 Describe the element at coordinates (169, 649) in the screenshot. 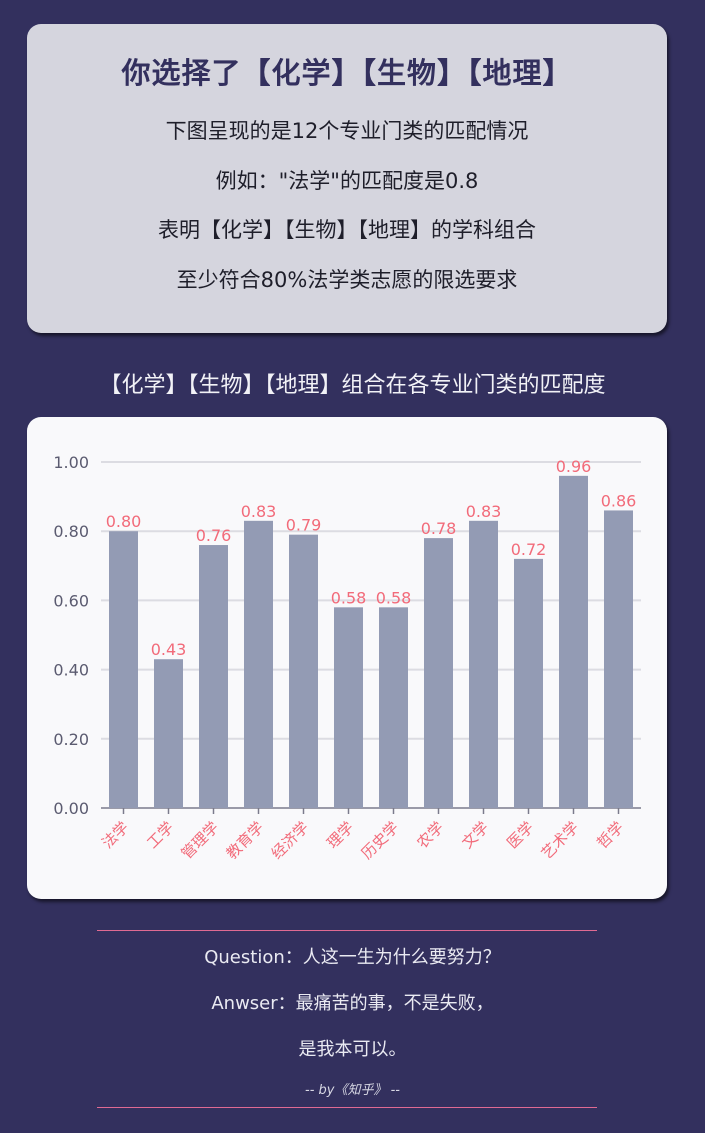

I see `data-label: 0.43` at that location.